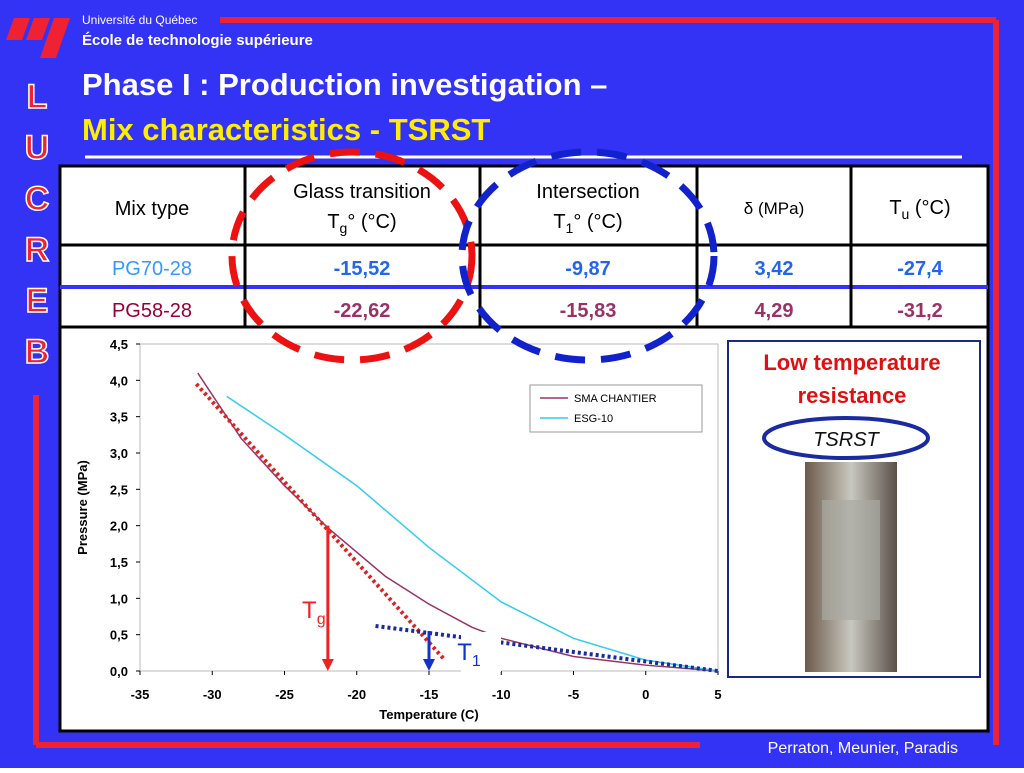 The height and width of the screenshot is (773, 1024). Describe the element at coordinates (119, 489) in the screenshot. I see `y-tick-label: 2,5` at that location.